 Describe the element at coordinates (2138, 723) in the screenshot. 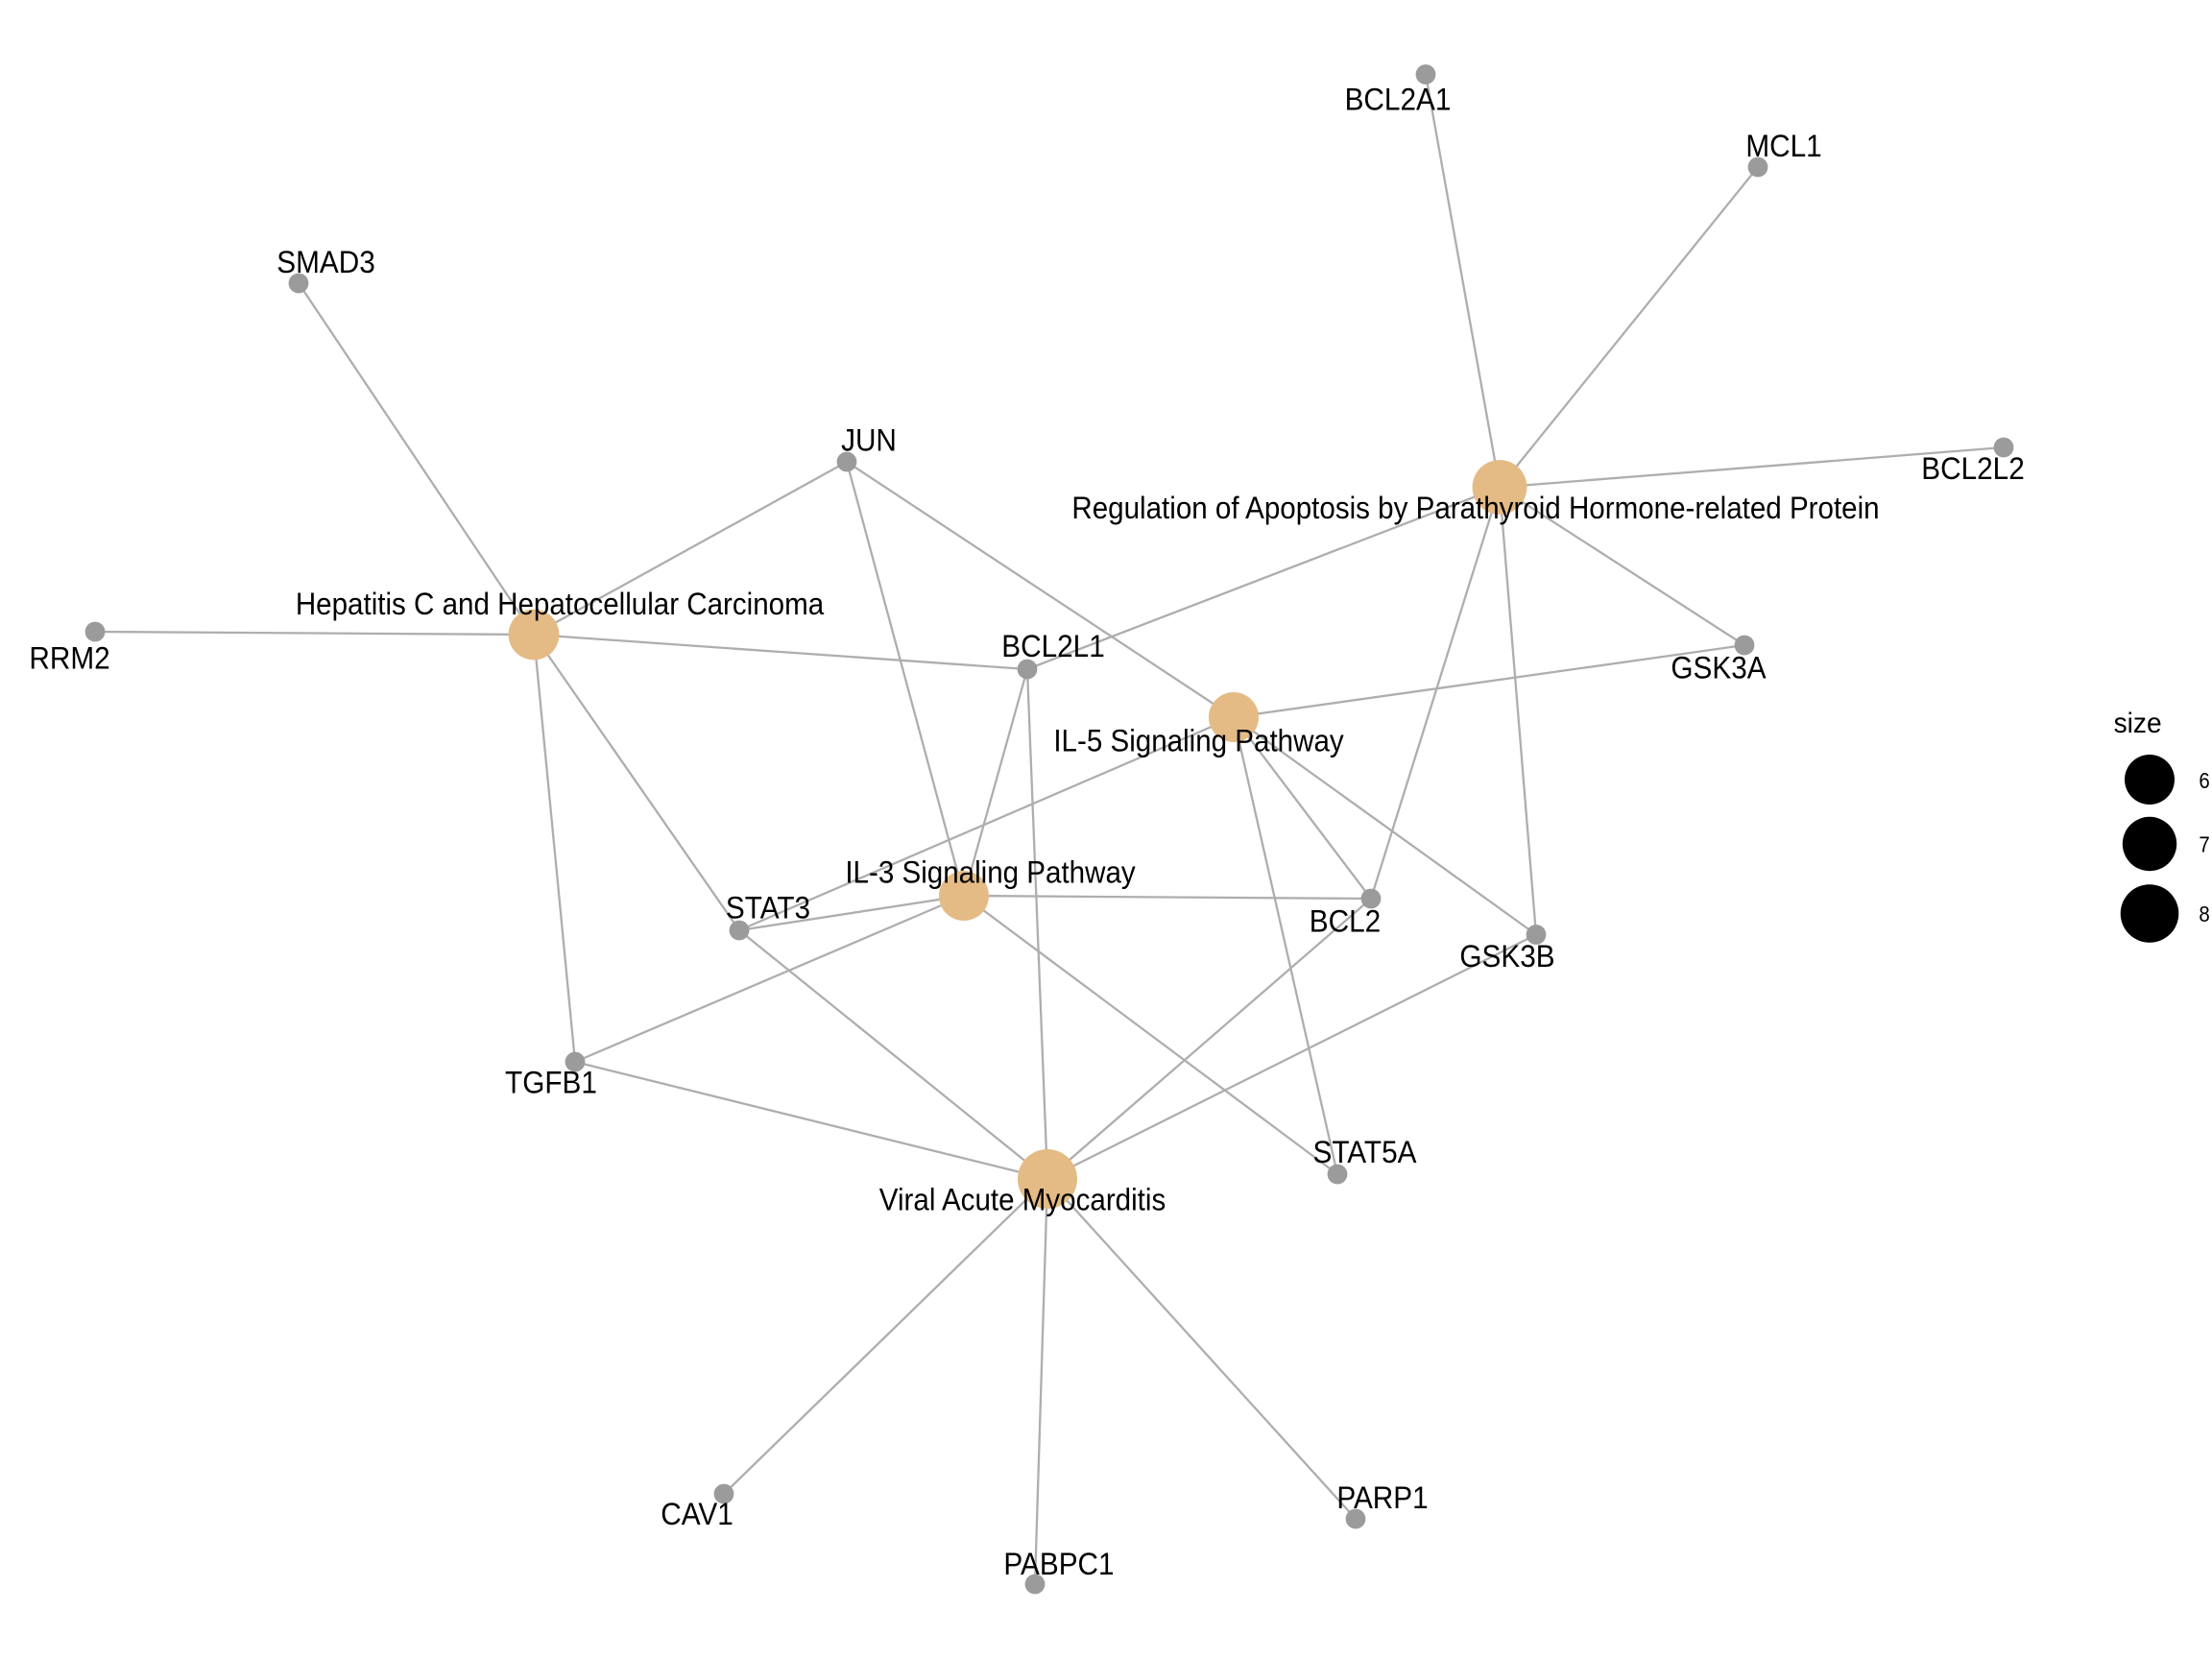

I see `svg-text: size` at that location.